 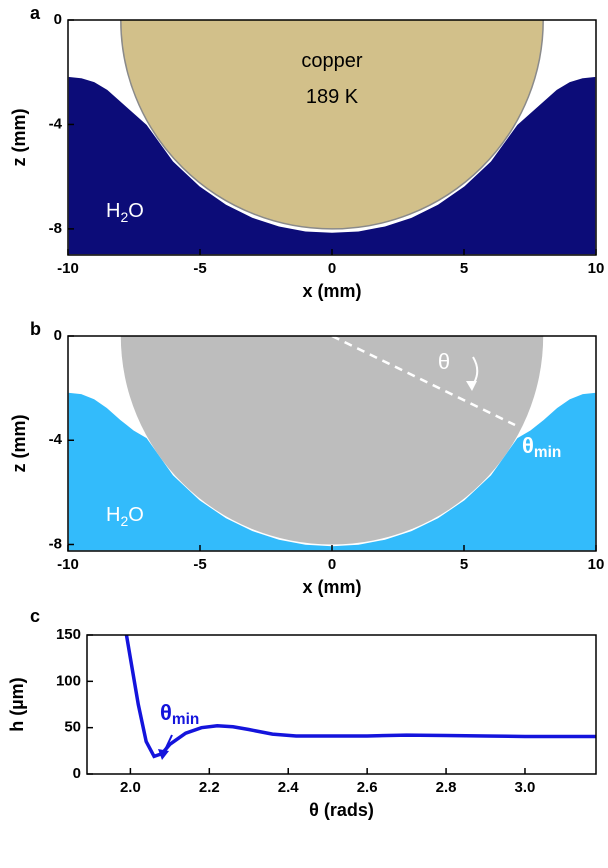 I want to click on x-tick-label: 2.2, so click(x=209, y=787).